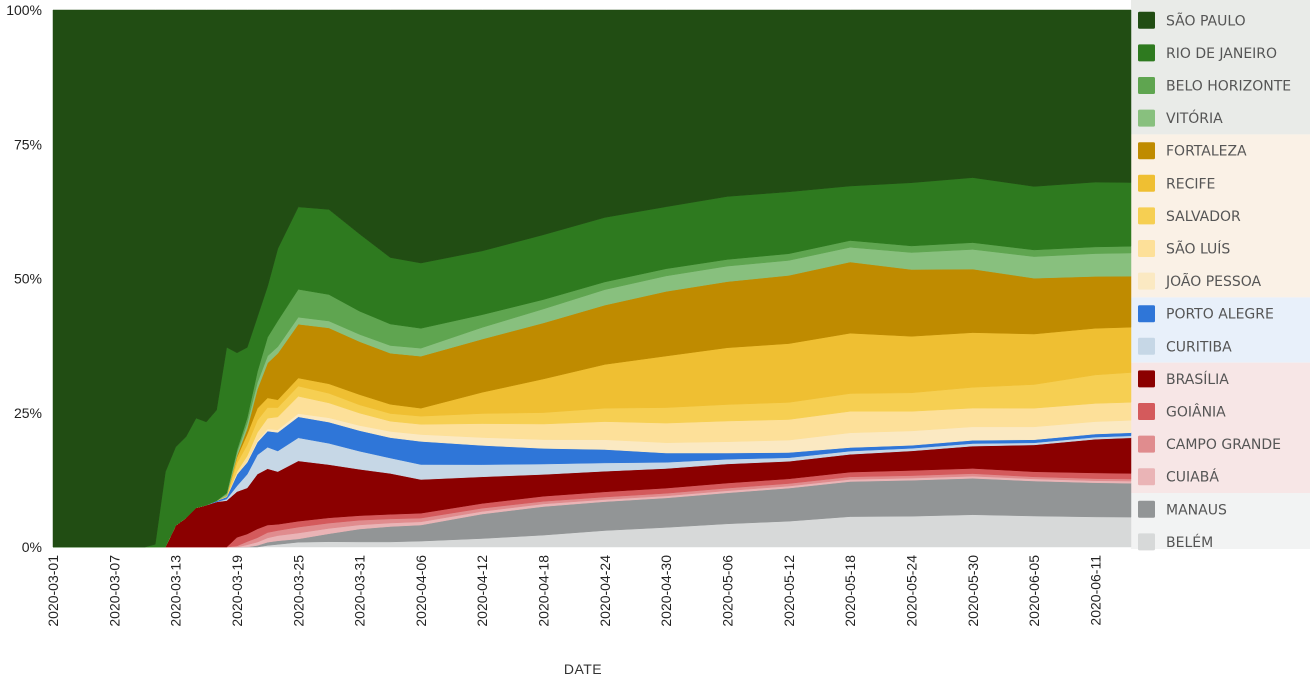  I want to click on legend-item: BELO HORIZONTE, so click(1214, 86).